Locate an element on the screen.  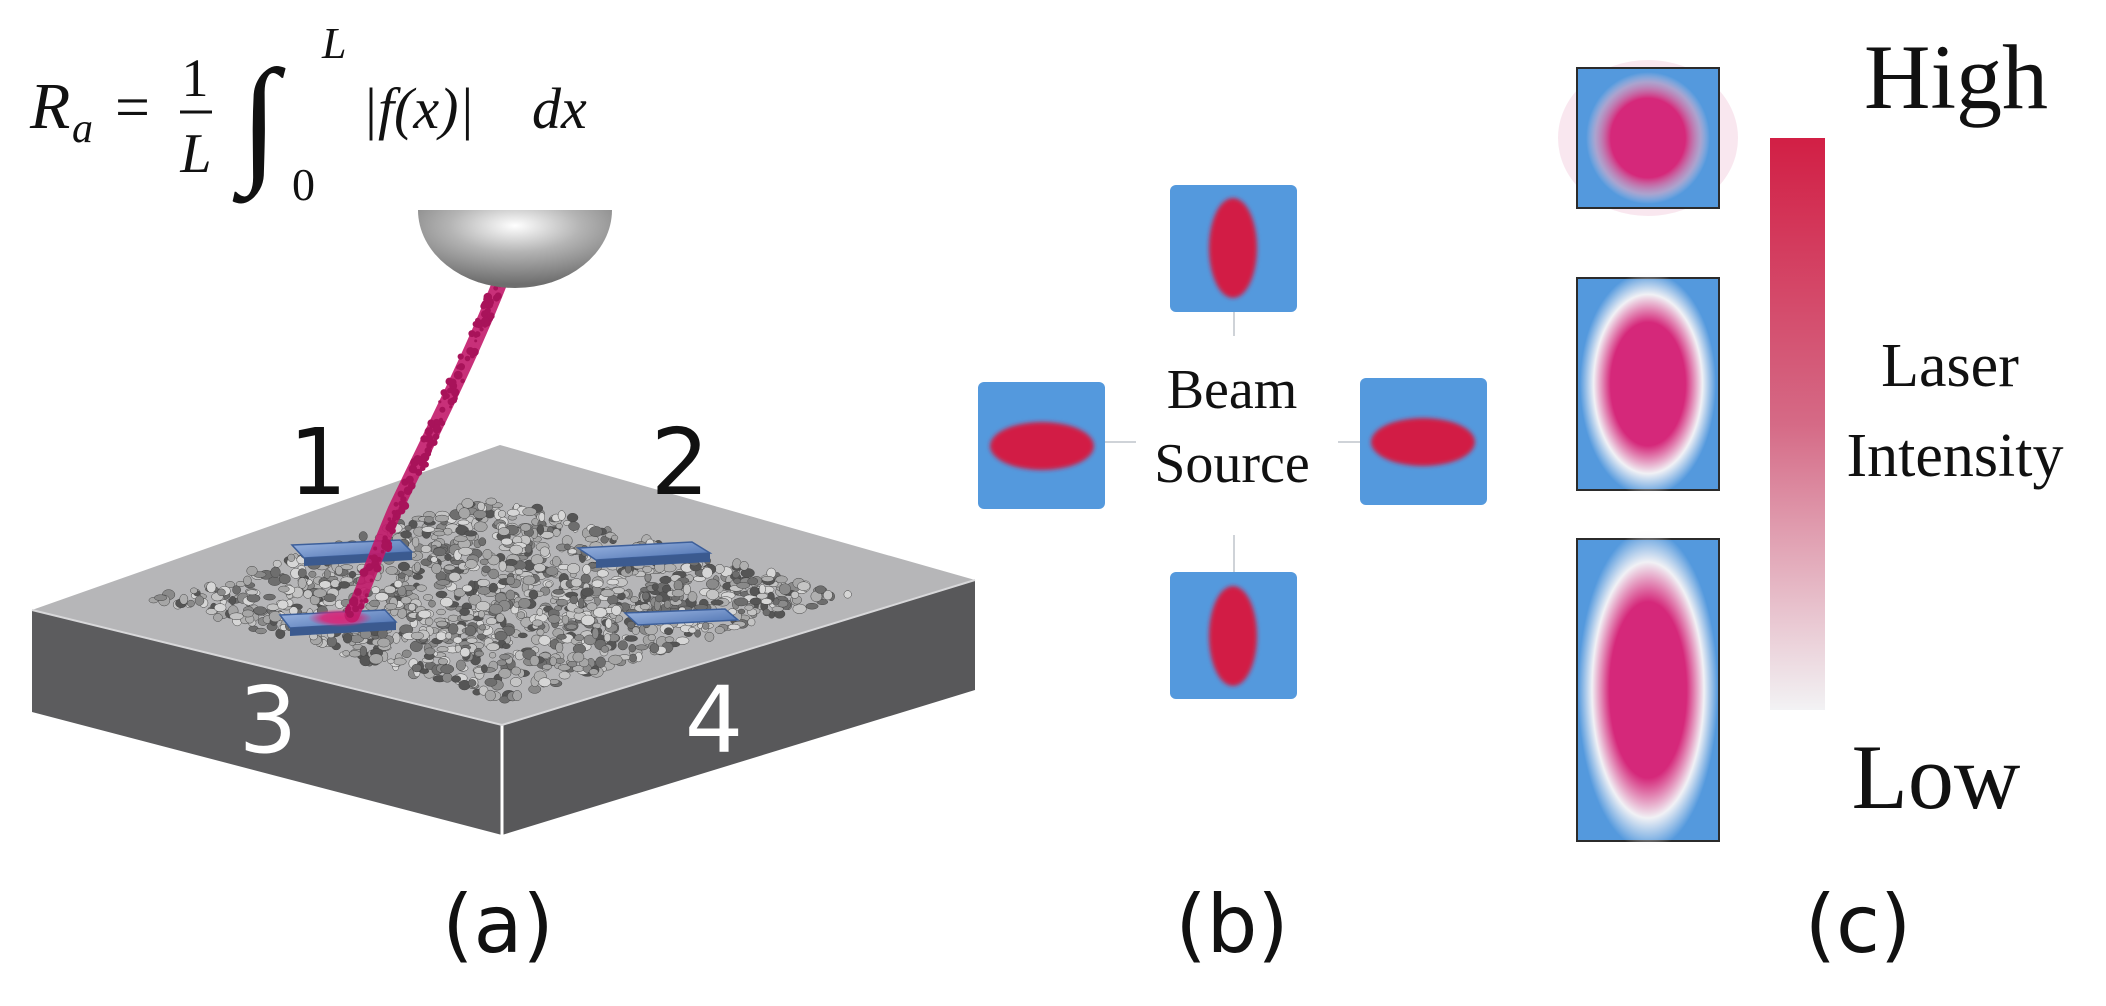
intensity-tile-bottom is located at coordinates (1648, 690).